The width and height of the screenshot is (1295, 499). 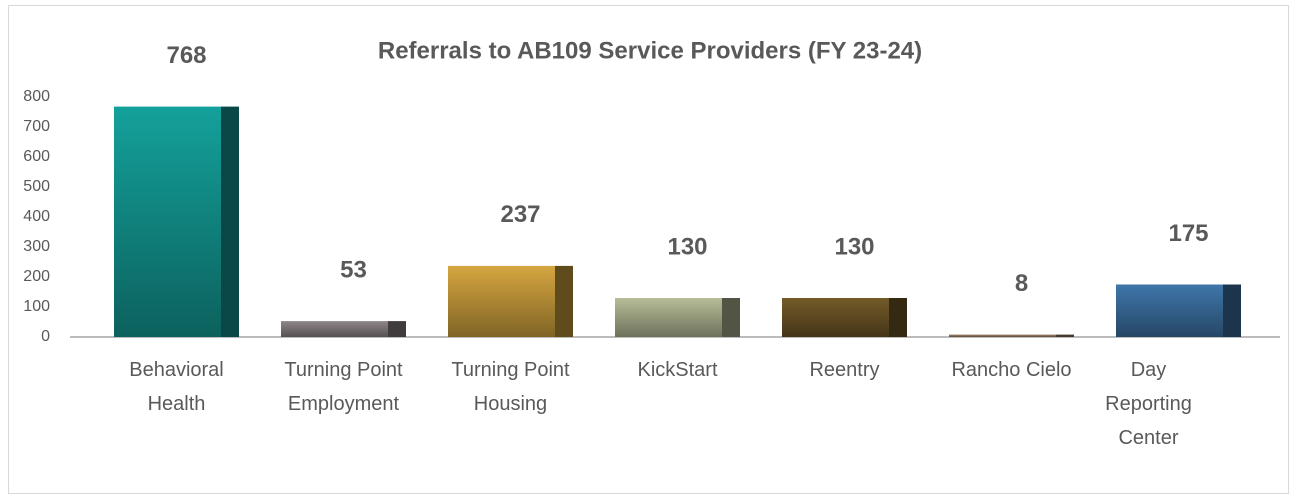 What do you see at coordinates (677, 370) in the screenshot?
I see `x-tick-label: KickStart` at bounding box center [677, 370].